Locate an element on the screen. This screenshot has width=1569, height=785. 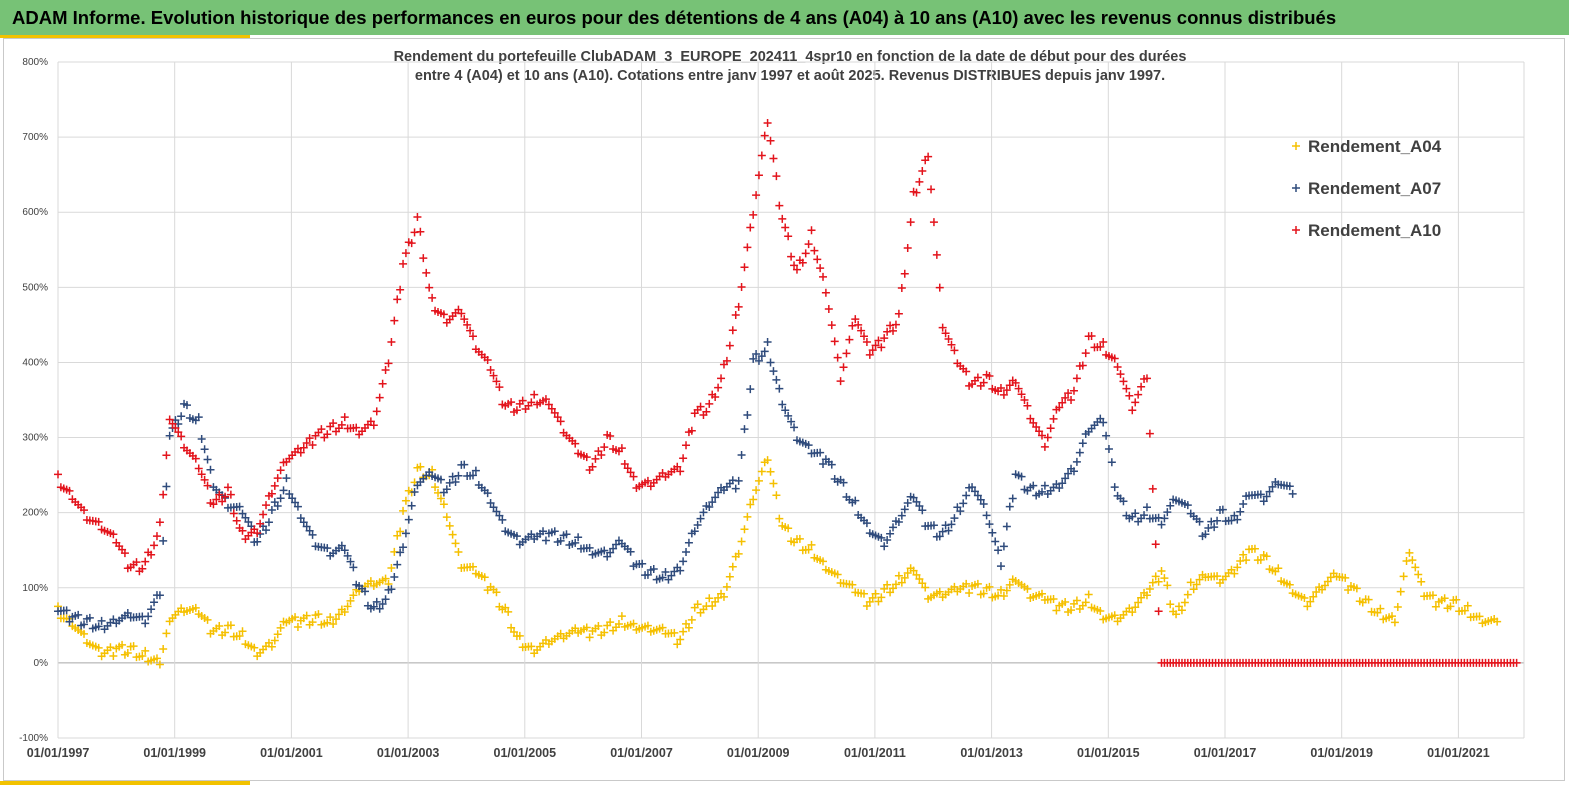
legend-label-Rendement_A10: Rendement_A10 is located at coordinates (1374, 230).